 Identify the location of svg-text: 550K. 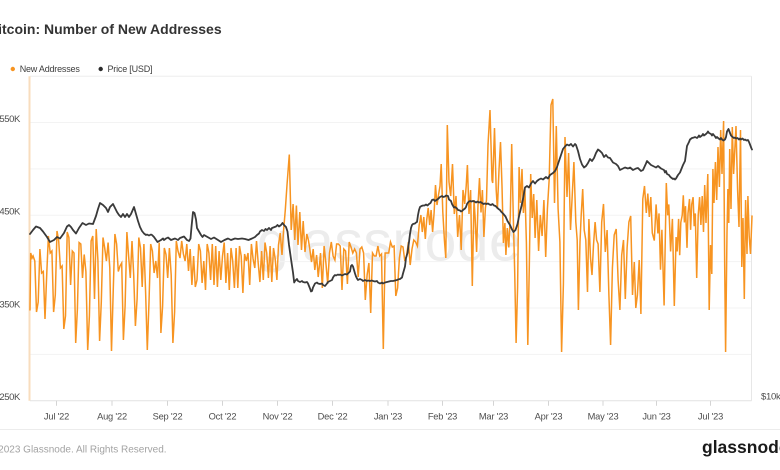
(10, 119).